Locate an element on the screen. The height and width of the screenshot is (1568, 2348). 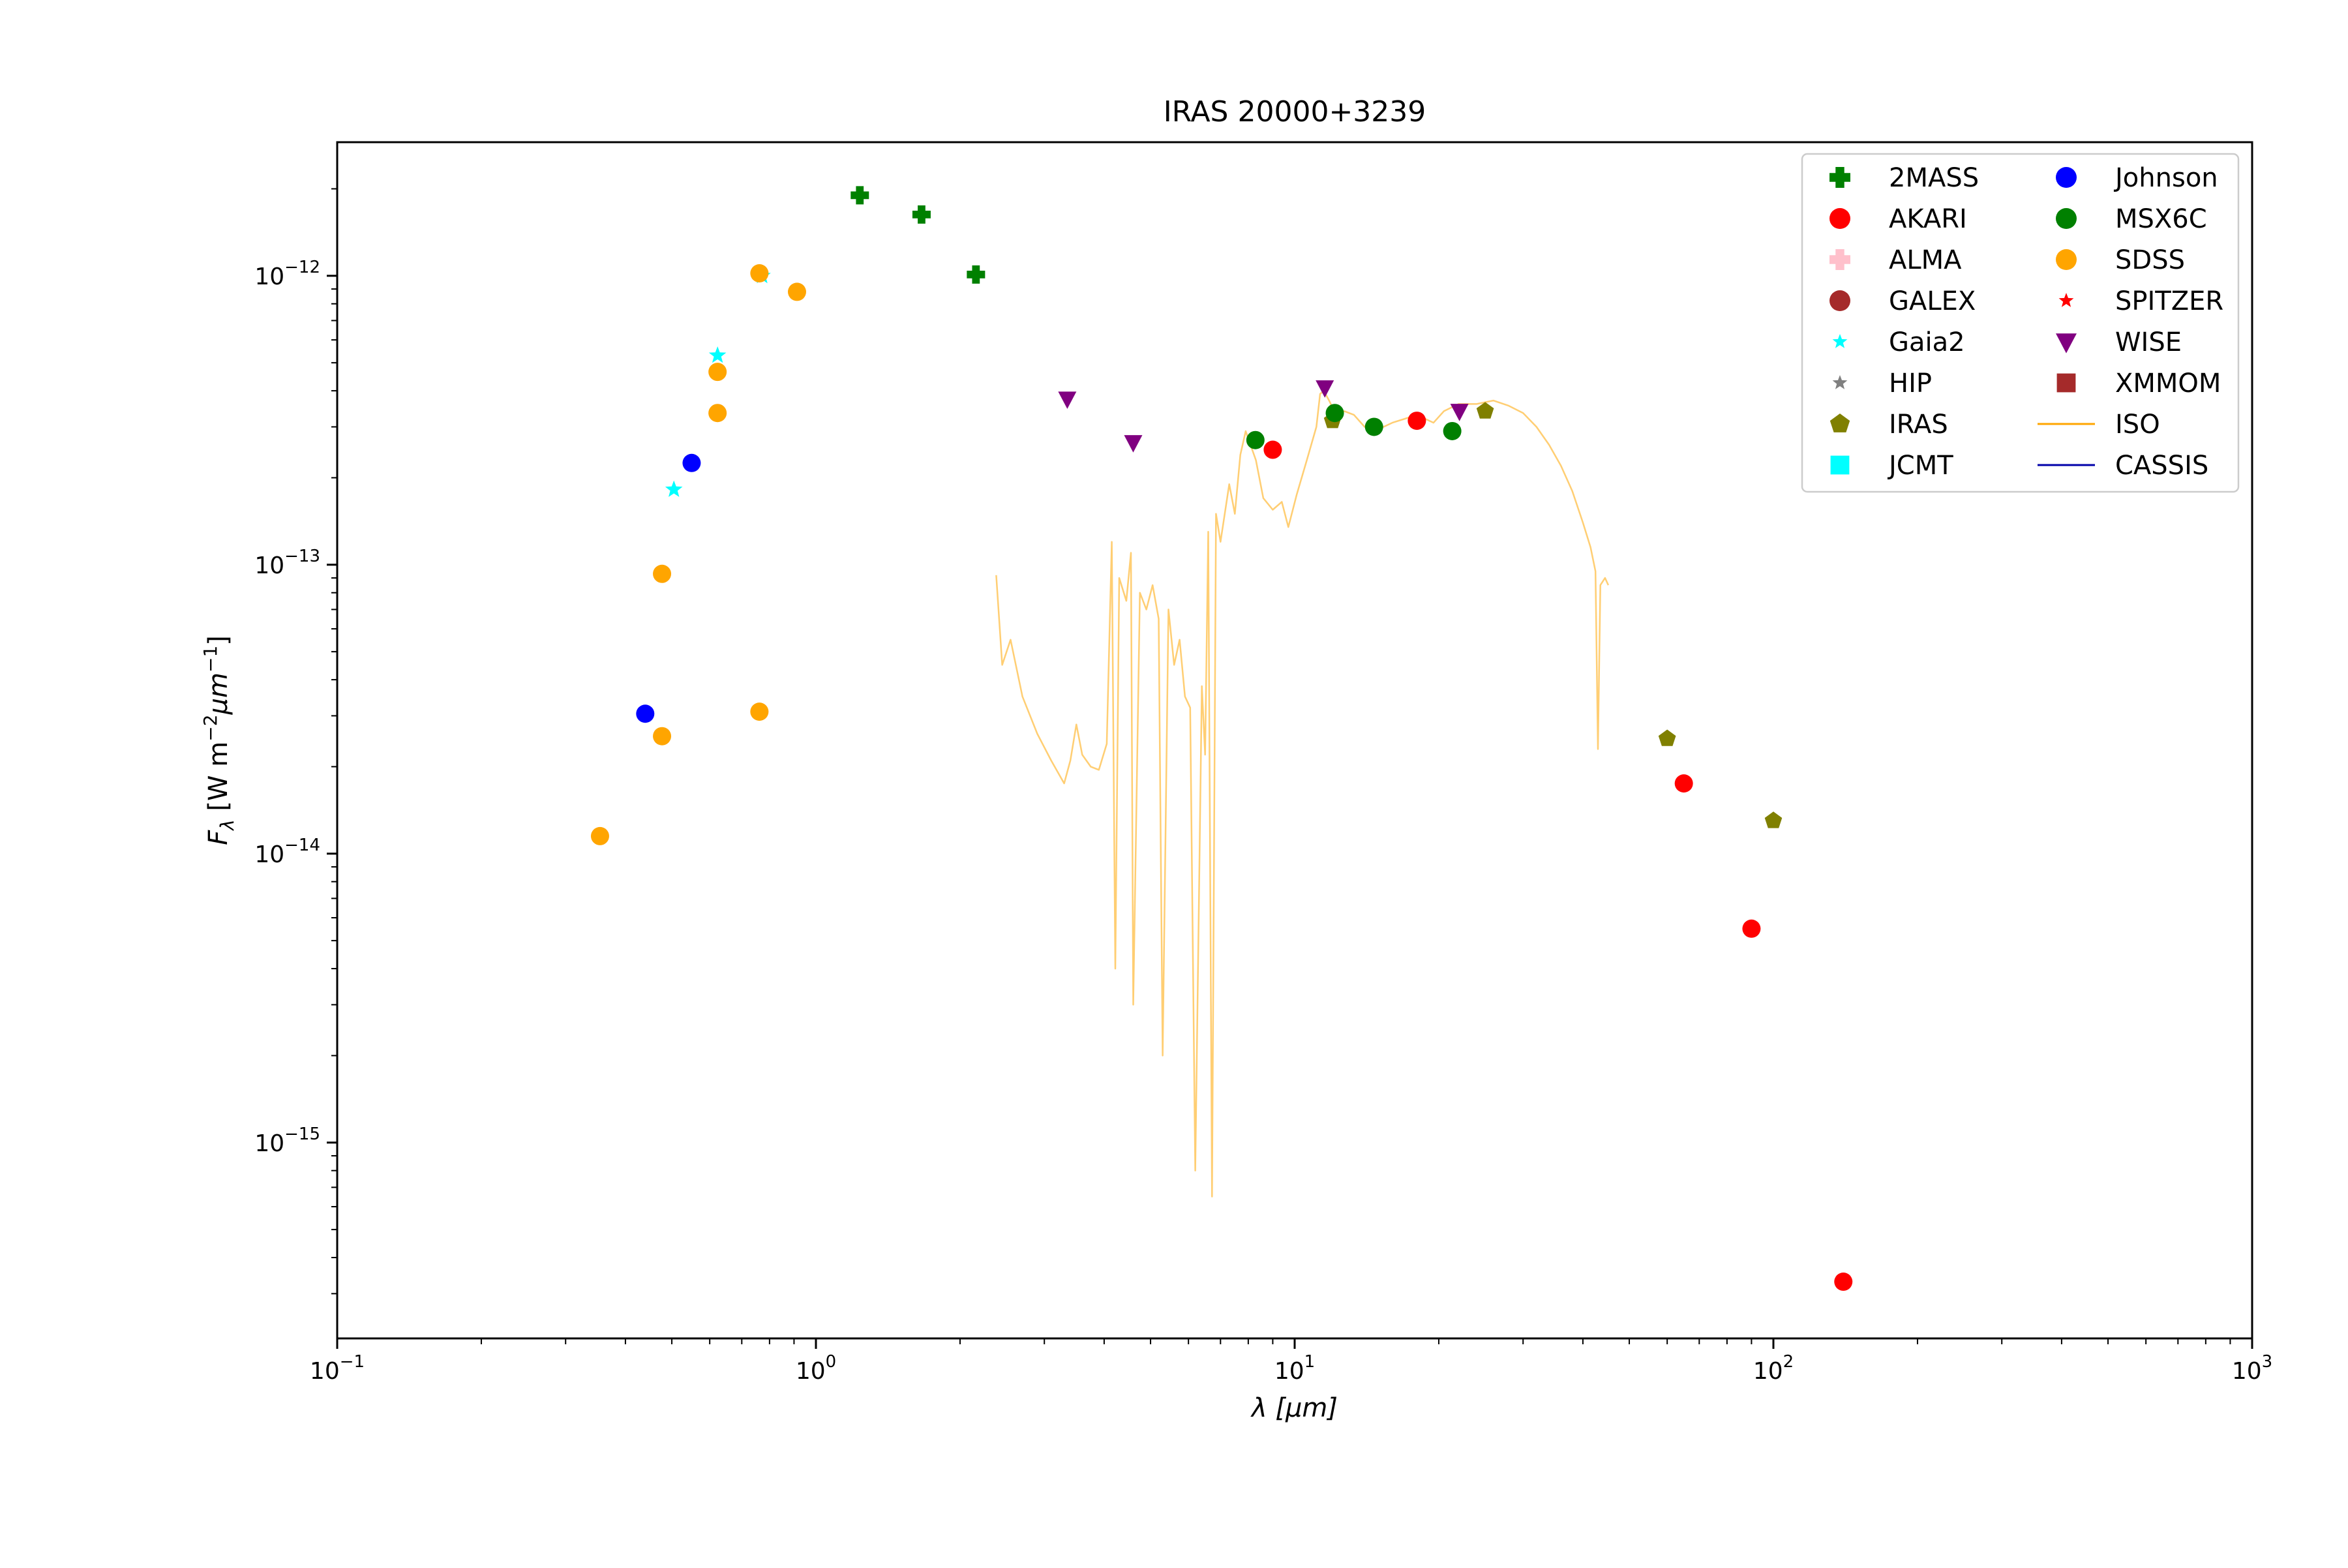
legend-marker-gaia2 is located at coordinates (1840, 341).